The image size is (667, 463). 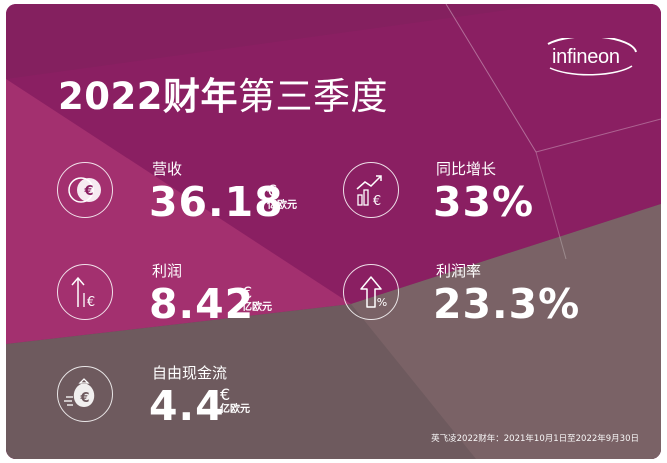 I want to click on metric-unit-fcf: € 亿欧元, so click(x=235, y=401).